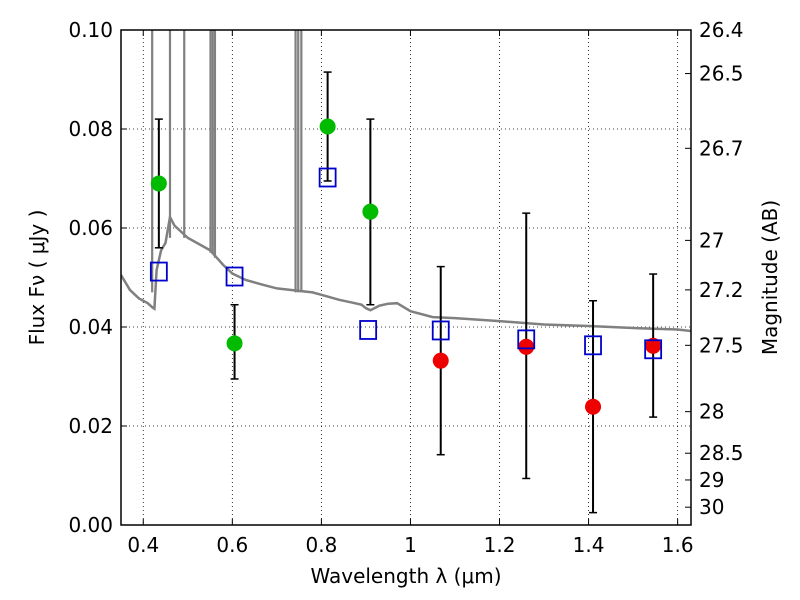 The height and width of the screenshot is (600, 800). I want to click on x-tick-label: 1.6, so click(678, 545).